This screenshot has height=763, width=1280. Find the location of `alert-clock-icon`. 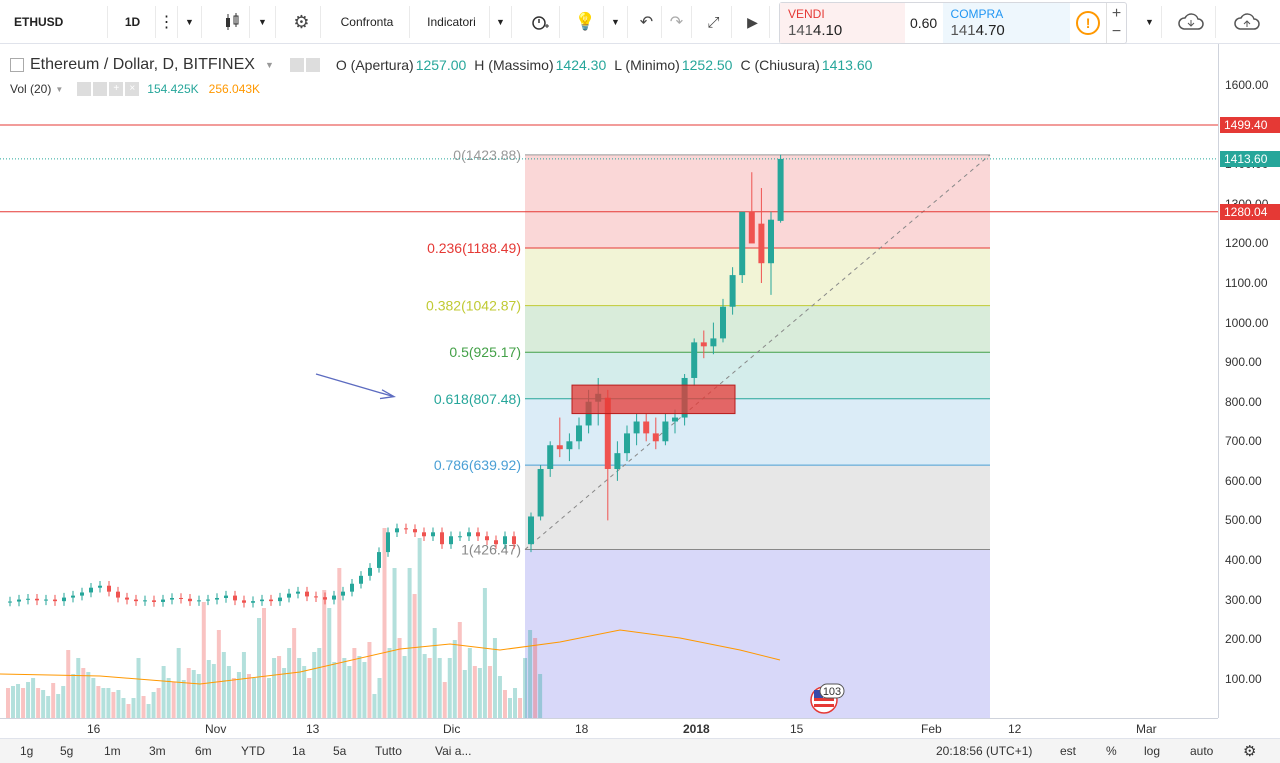

alert-clock-icon is located at coordinates (540, 22).